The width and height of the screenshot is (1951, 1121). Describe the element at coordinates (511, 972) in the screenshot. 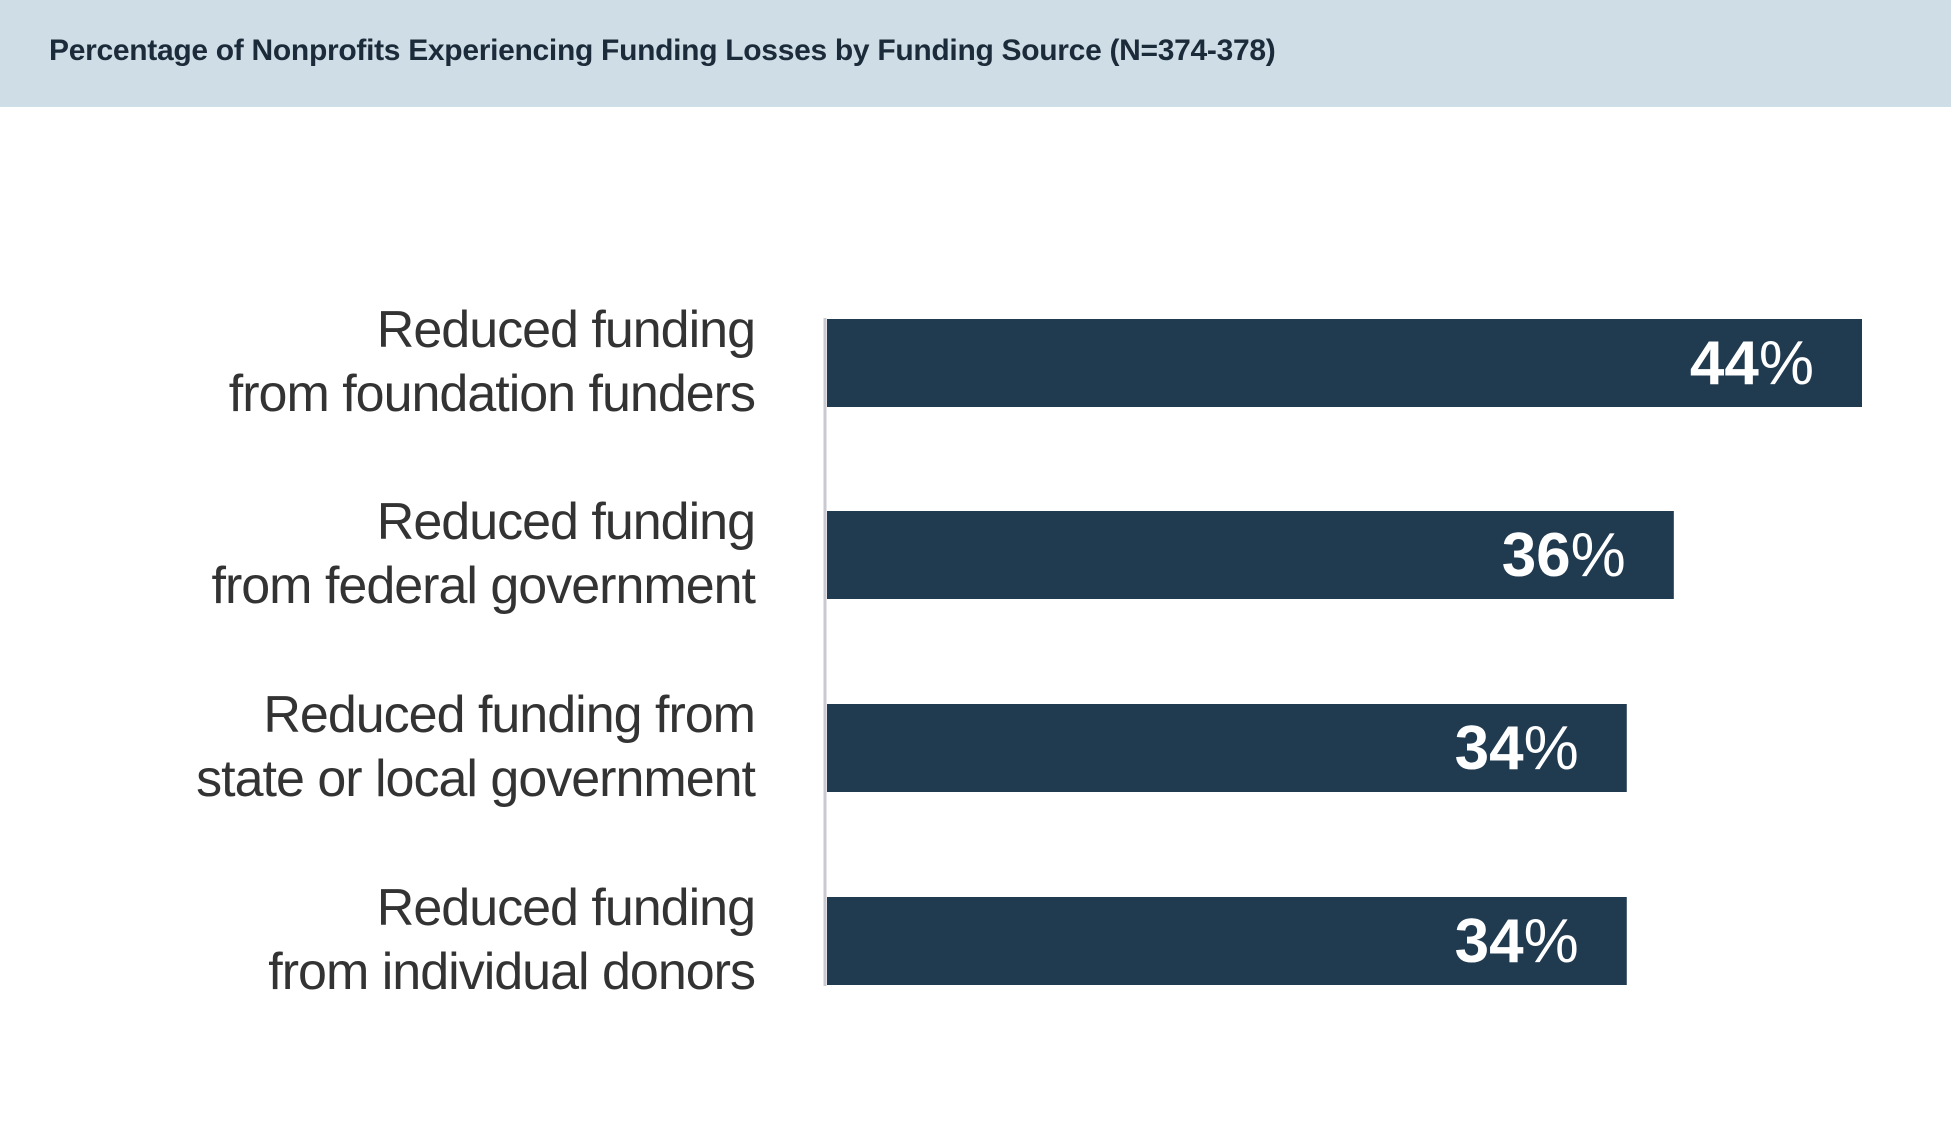

I see `category-label-line: from individual donors` at that location.